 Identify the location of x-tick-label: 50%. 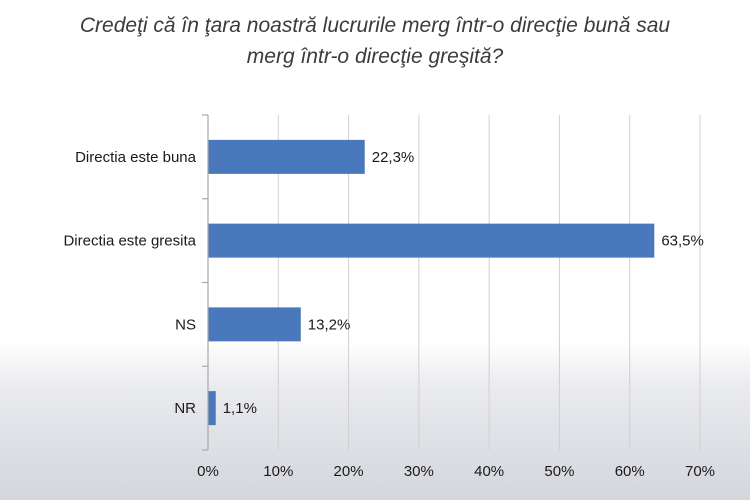
(559, 471).